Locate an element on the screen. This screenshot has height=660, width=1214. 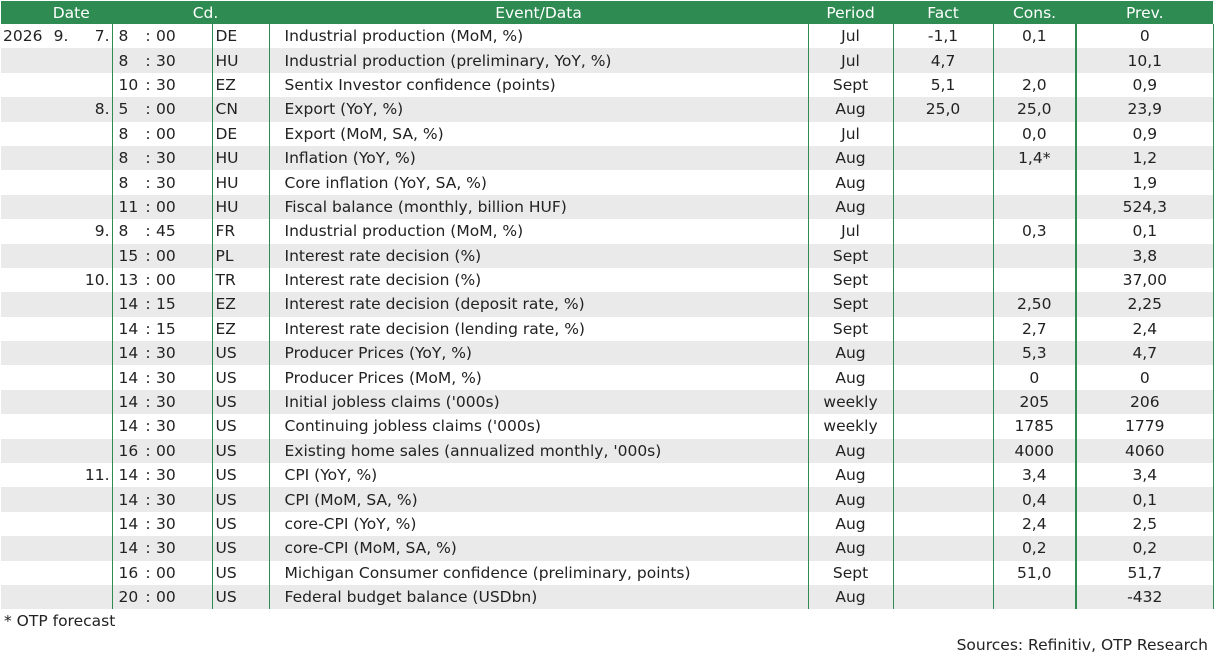
header-prev: Prev. is located at coordinates (1145, 12).